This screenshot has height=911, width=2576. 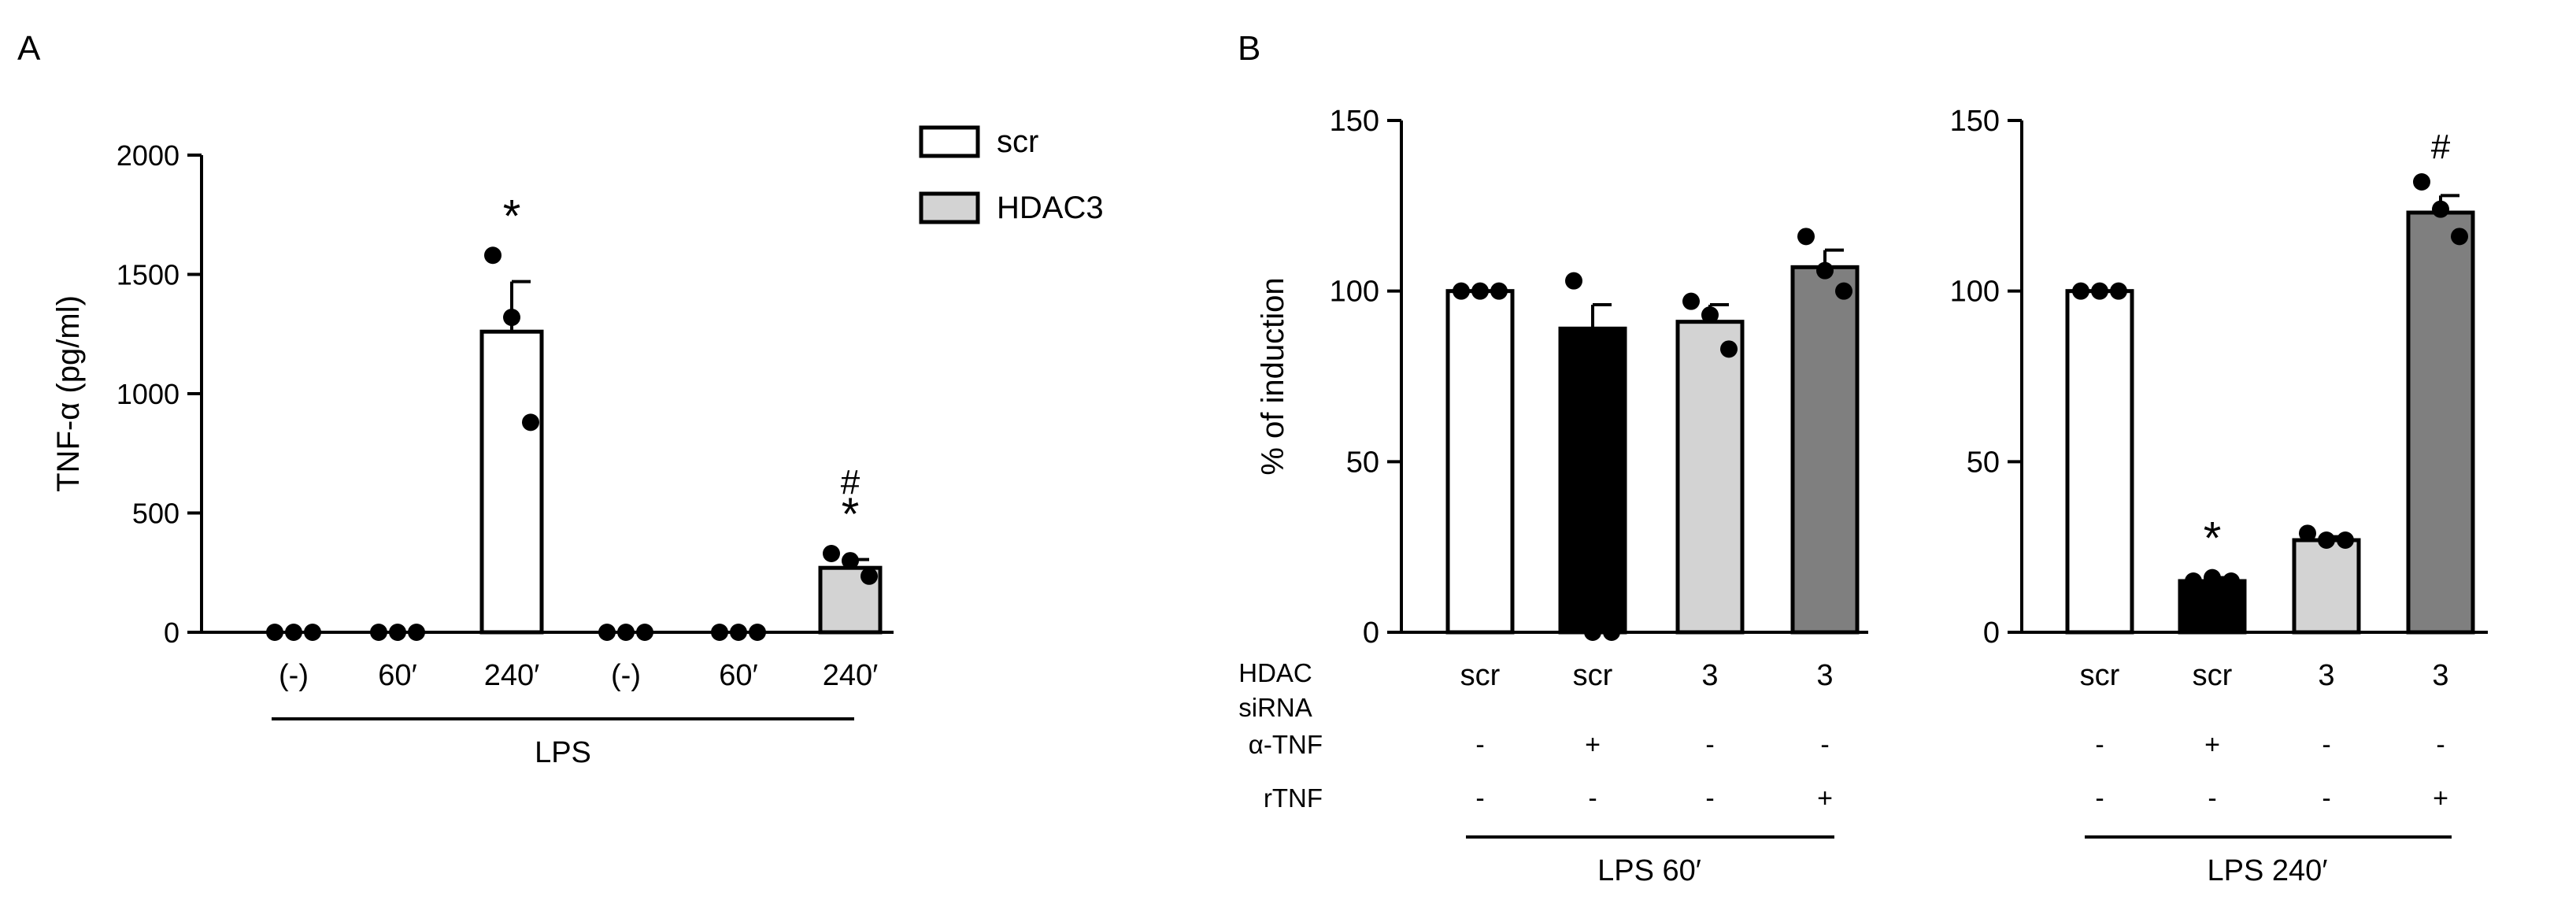 What do you see at coordinates (1011, 174) in the screenshot?
I see `panel-a-legend: scr HDAC3` at bounding box center [1011, 174].